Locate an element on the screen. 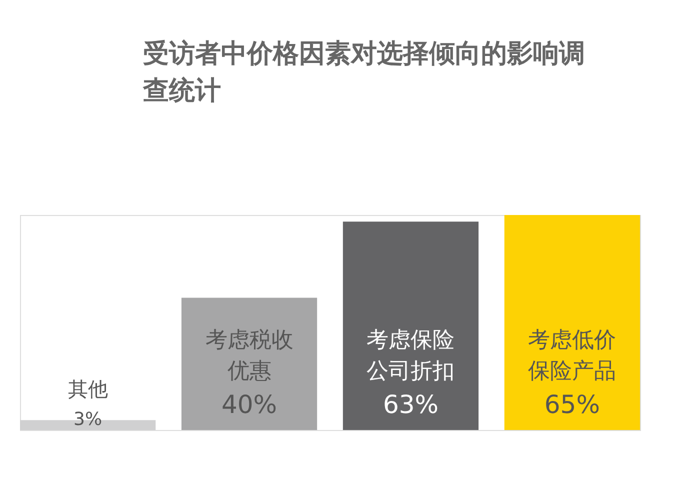 The width and height of the screenshot is (680, 487). data-label: 63% is located at coordinates (410, 404).